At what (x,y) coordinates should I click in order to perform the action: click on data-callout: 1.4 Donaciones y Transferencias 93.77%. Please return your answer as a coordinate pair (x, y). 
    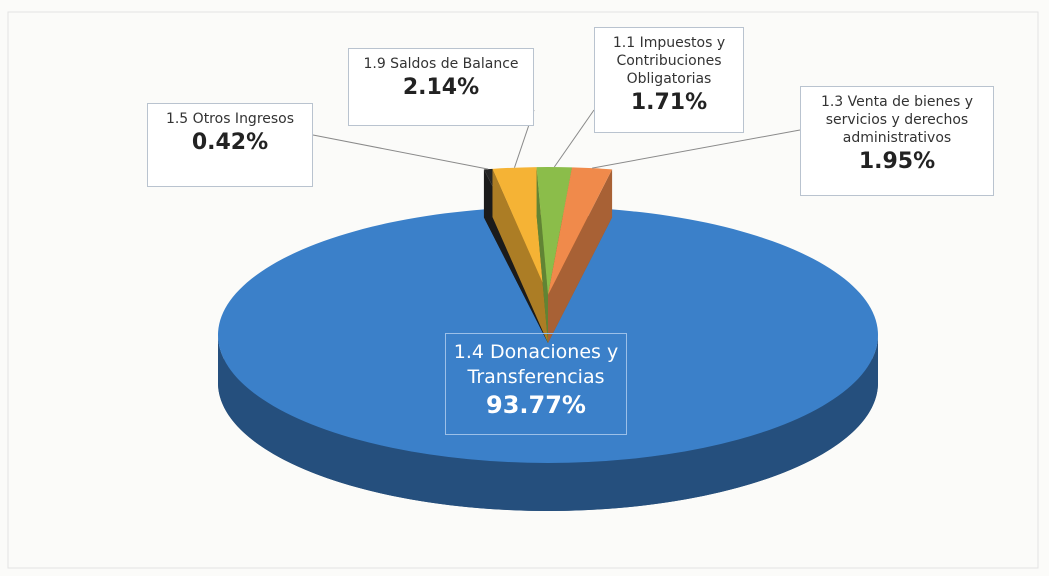
    Looking at the image, I should click on (536, 384).